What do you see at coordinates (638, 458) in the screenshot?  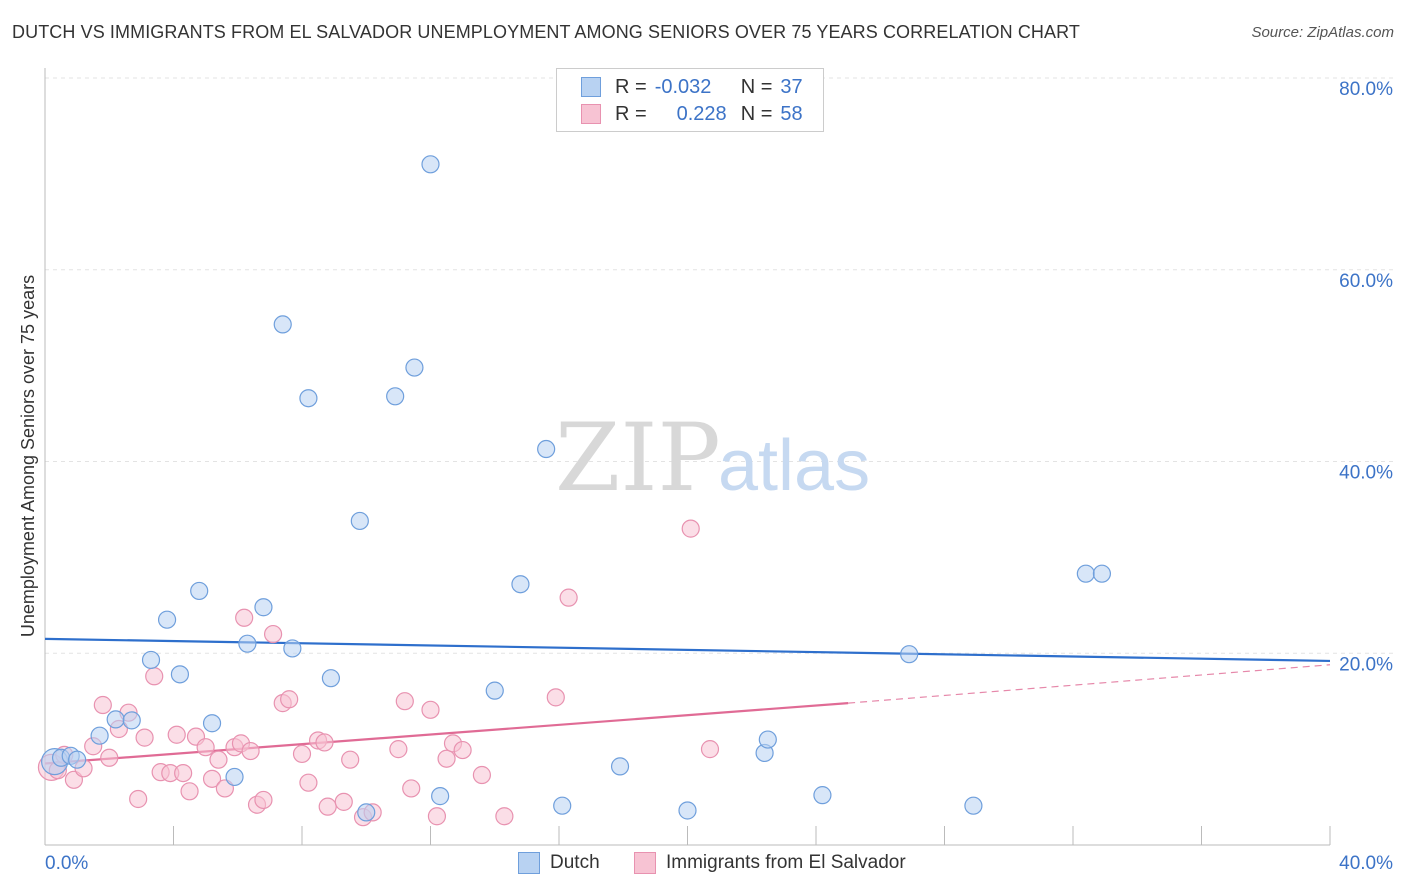 I see `watermark-zip: ZIP` at bounding box center [638, 458].